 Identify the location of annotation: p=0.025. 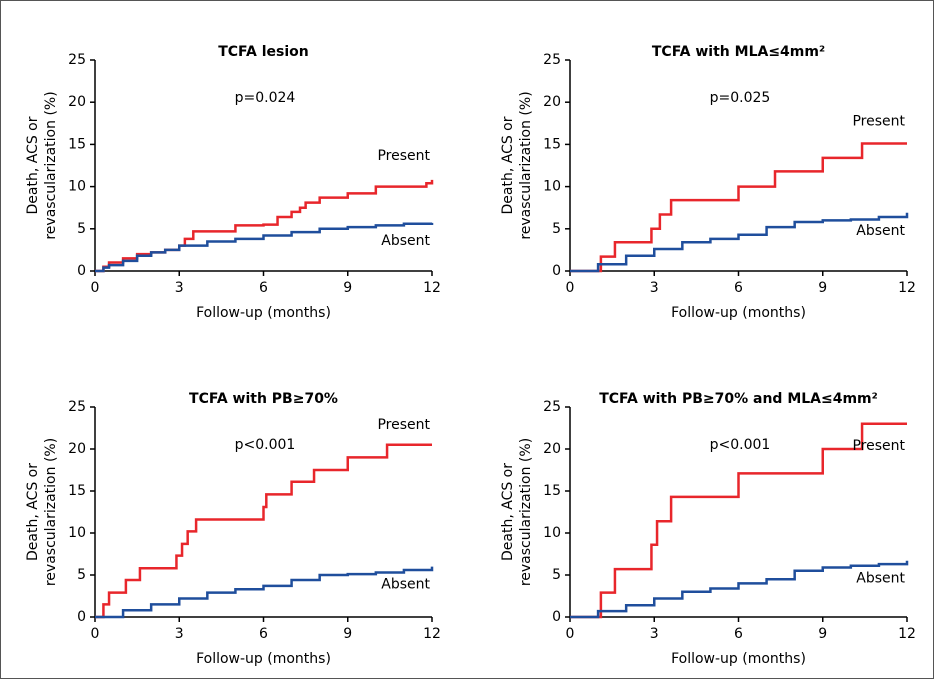
(740, 98).